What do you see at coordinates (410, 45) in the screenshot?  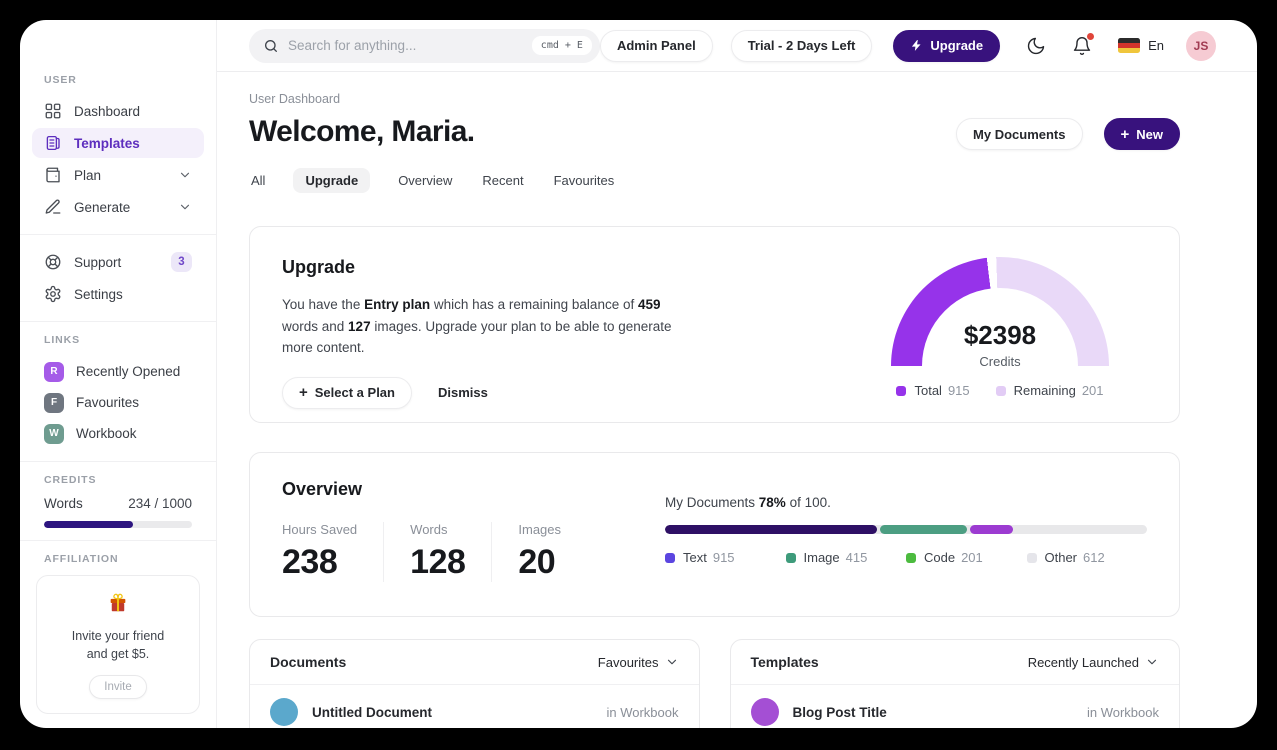 I see `search-input` at bounding box center [410, 45].